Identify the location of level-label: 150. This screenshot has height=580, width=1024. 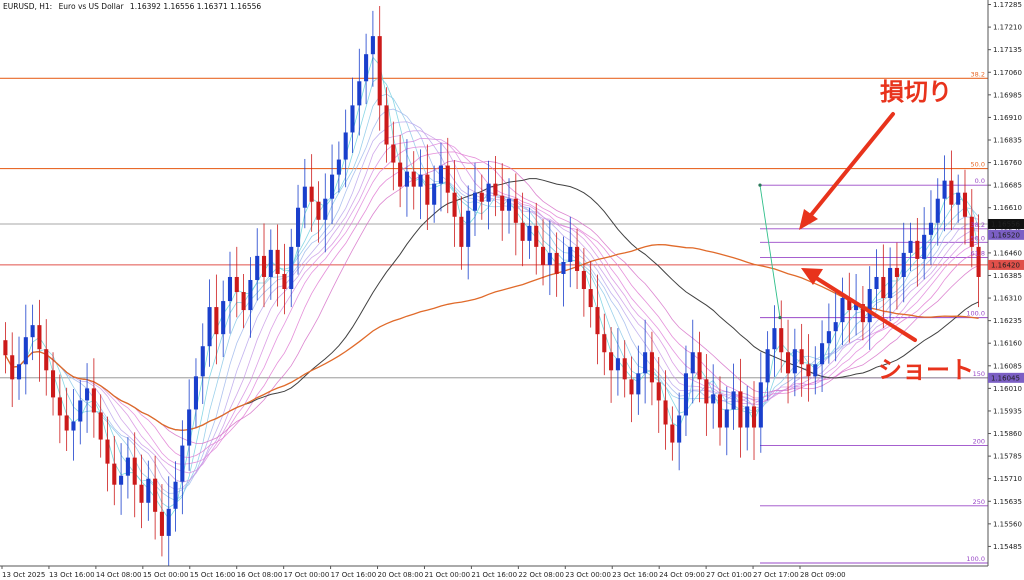
(979, 374).